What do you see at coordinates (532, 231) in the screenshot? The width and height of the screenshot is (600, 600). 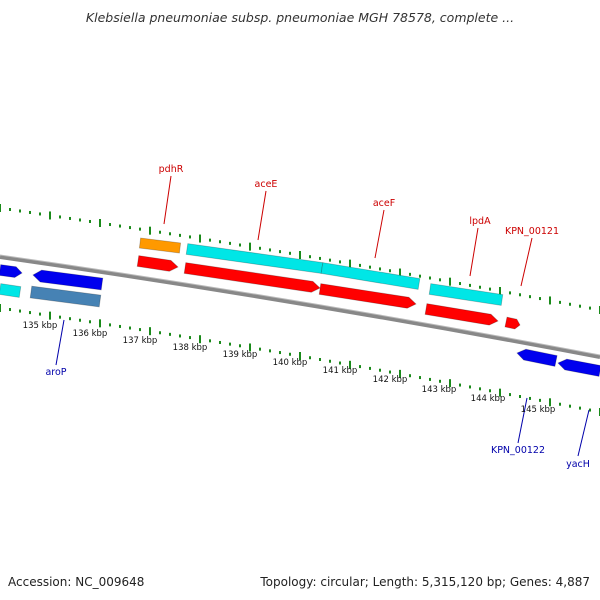 I see `gene-label-KPN-00121: KPN_00121` at bounding box center [532, 231].